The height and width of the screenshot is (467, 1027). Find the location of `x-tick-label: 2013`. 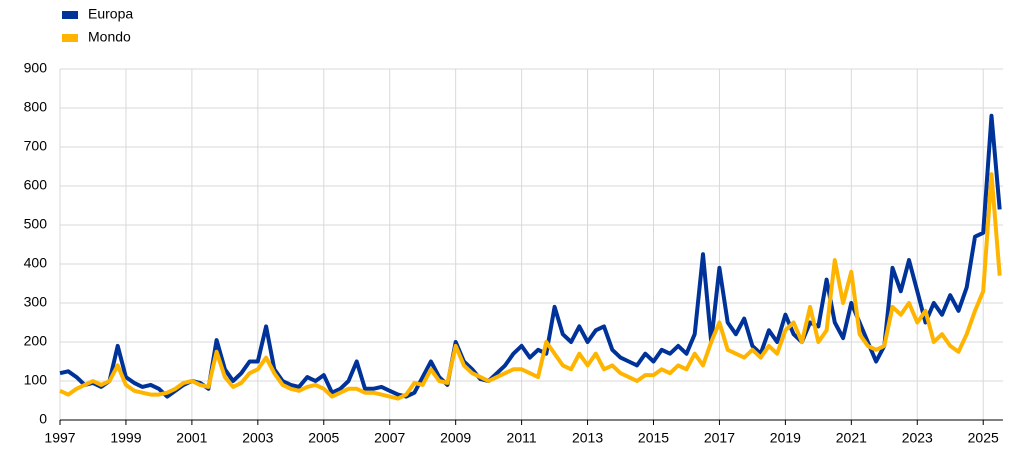

x-tick-label: 2013 is located at coordinates (587, 438).